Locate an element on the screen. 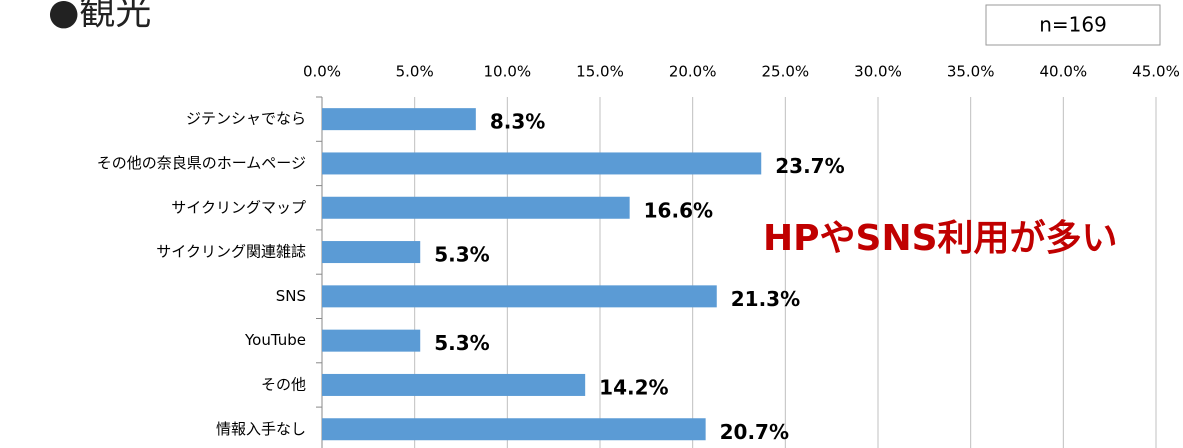 The image size is (1183, 448). x-tick-label: 45.0% is located at coordinates (1156, 72).